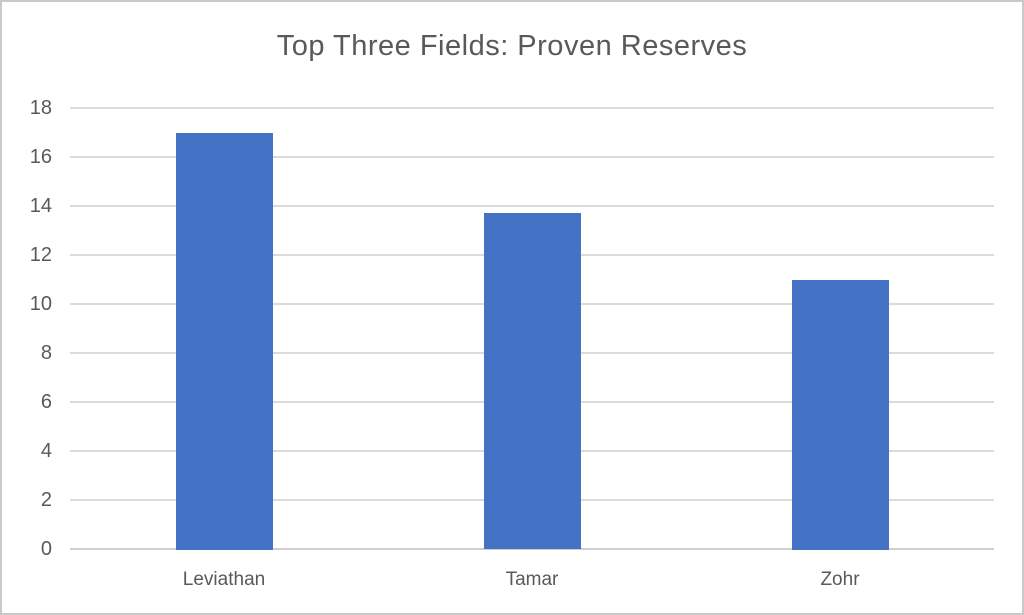 Image resolution: width=1024 pixels, height=615 pixels. Describe the element at coordinates (40, 206) in the screenshot. I see `y-tick-label: 14` at that location.